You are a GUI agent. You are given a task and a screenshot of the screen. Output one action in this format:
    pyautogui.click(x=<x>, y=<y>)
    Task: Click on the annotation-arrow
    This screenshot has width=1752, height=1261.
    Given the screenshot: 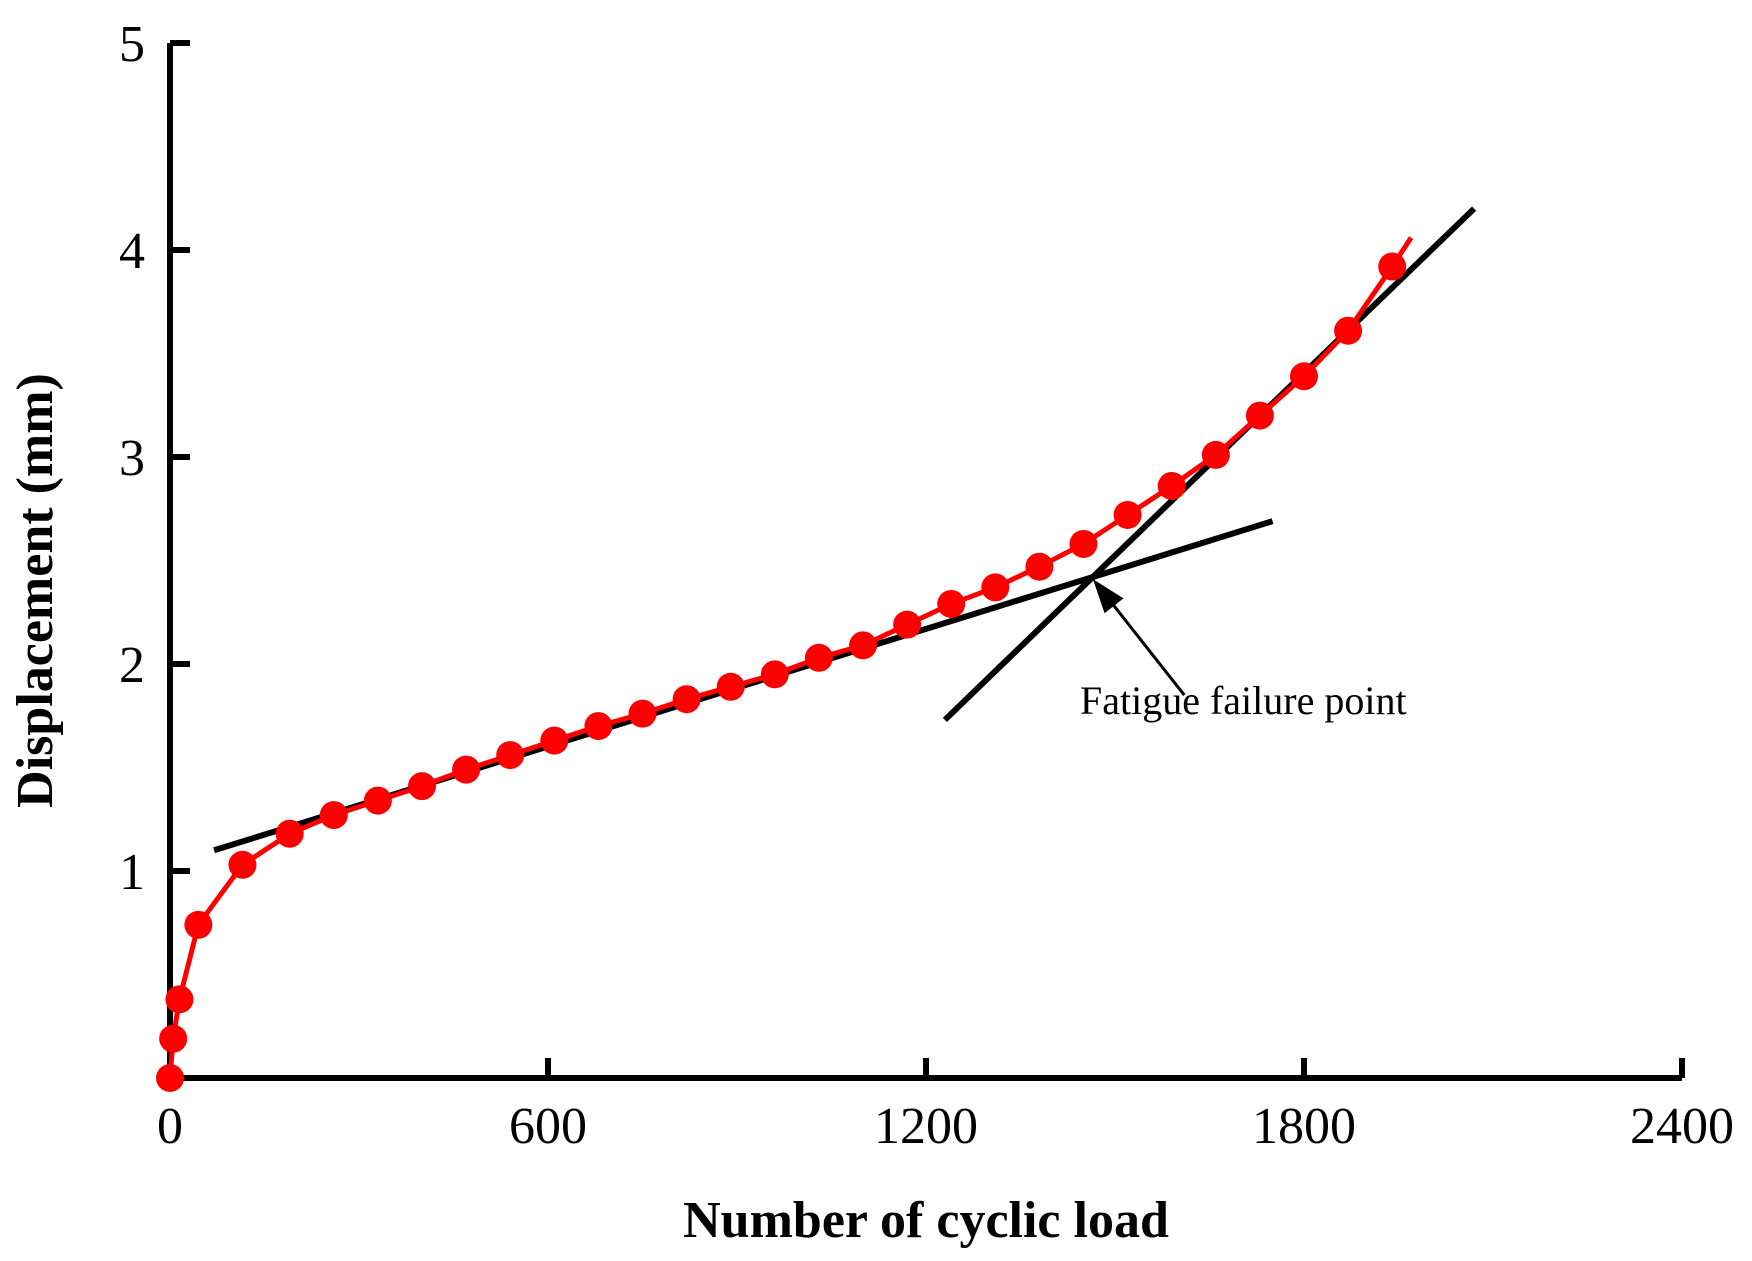 What is the action you would take?
    pyautogui.click(x=1149, y=650)
    